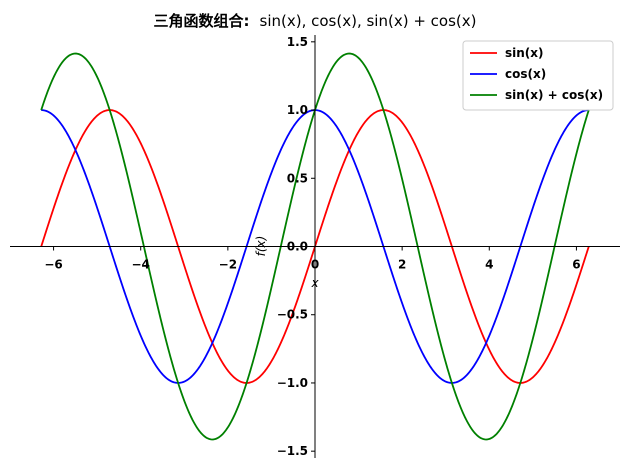 The image size is (630, 469). I want to click on y-tick-label: 1.0, so click(297, 110).